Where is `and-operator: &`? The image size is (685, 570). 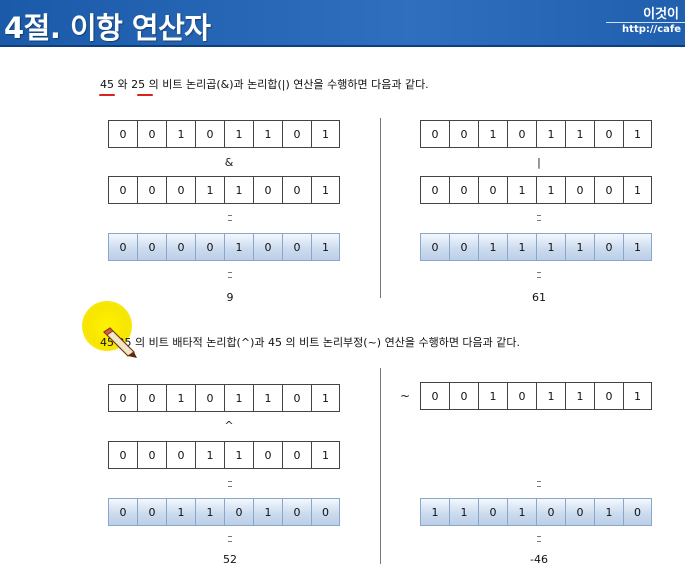
and-operator: & is located at coordinates (229, 162).